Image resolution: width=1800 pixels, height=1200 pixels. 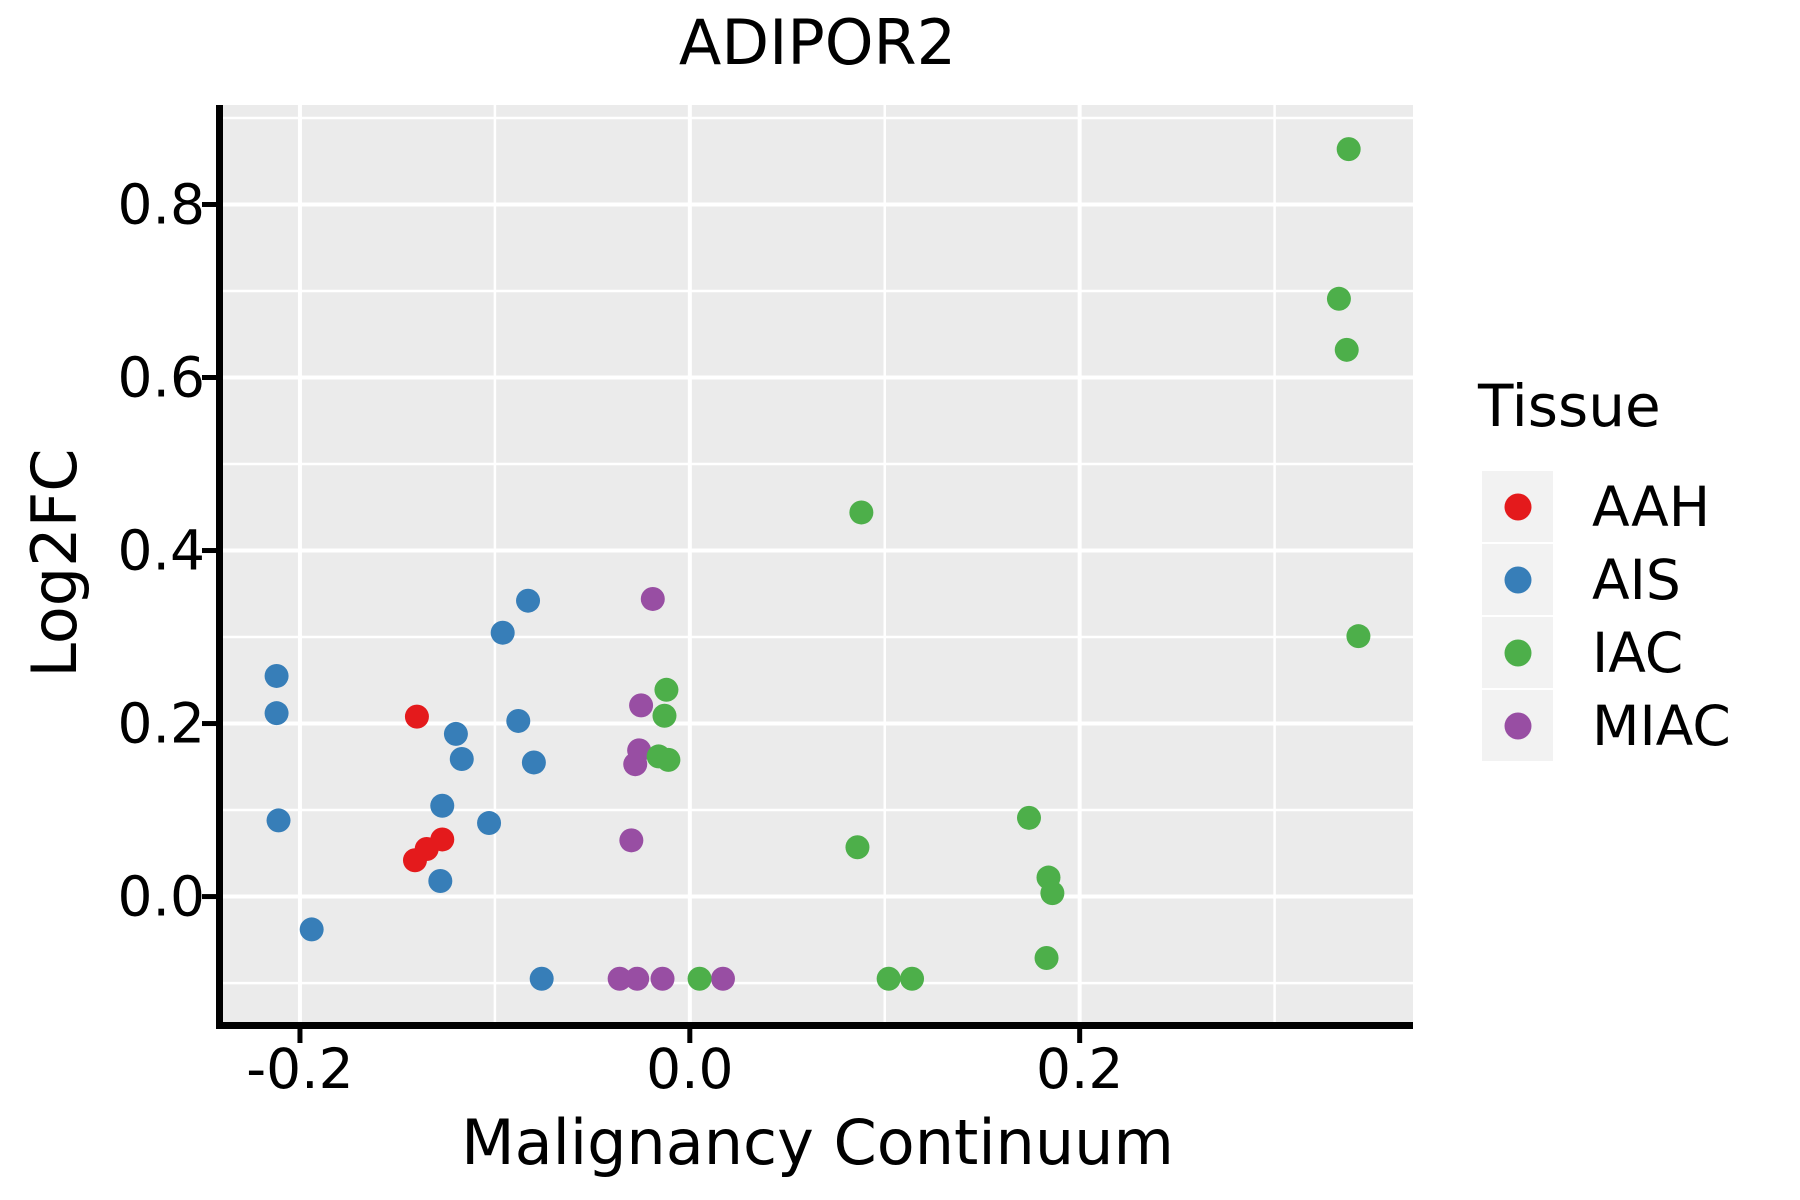 I want to click on y-tick-label: 0.4, so click(x=161, y=551).